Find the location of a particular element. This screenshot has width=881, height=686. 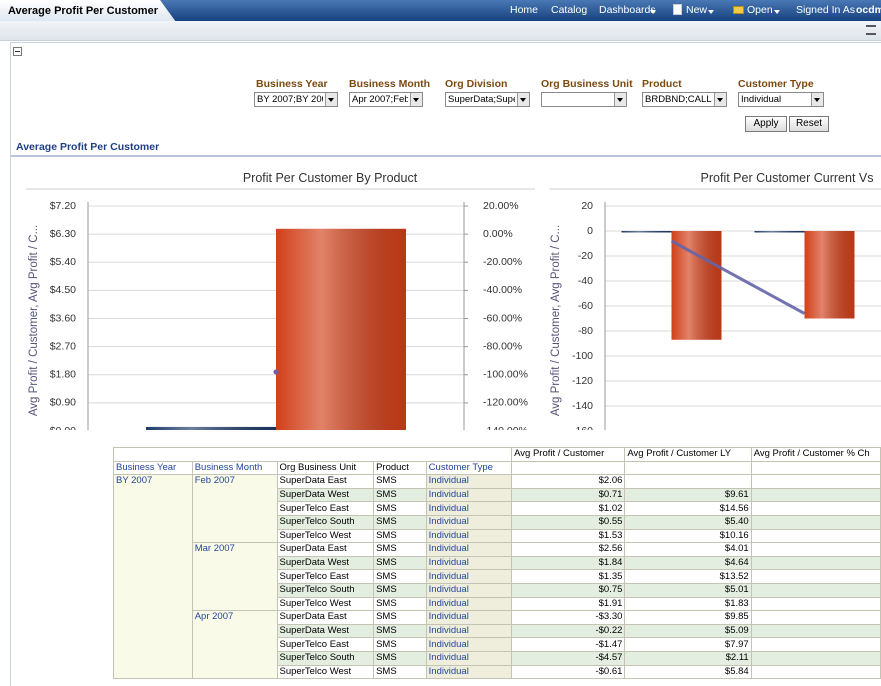

prompt-select: Individual is located at coordinates (781, 99).